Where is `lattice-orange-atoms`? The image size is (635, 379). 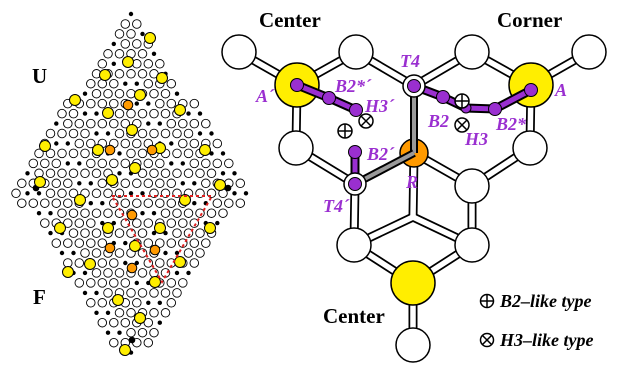 lattice-orange-atoms is located at coordinates (132, 186).